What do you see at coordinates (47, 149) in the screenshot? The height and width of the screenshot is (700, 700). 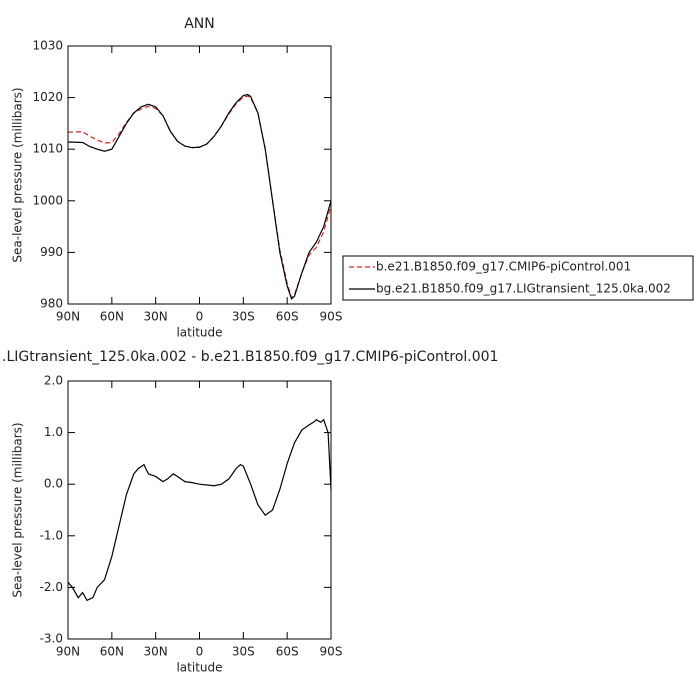 I see `y-tick-label: 1010` at bounding box center [47, 149].